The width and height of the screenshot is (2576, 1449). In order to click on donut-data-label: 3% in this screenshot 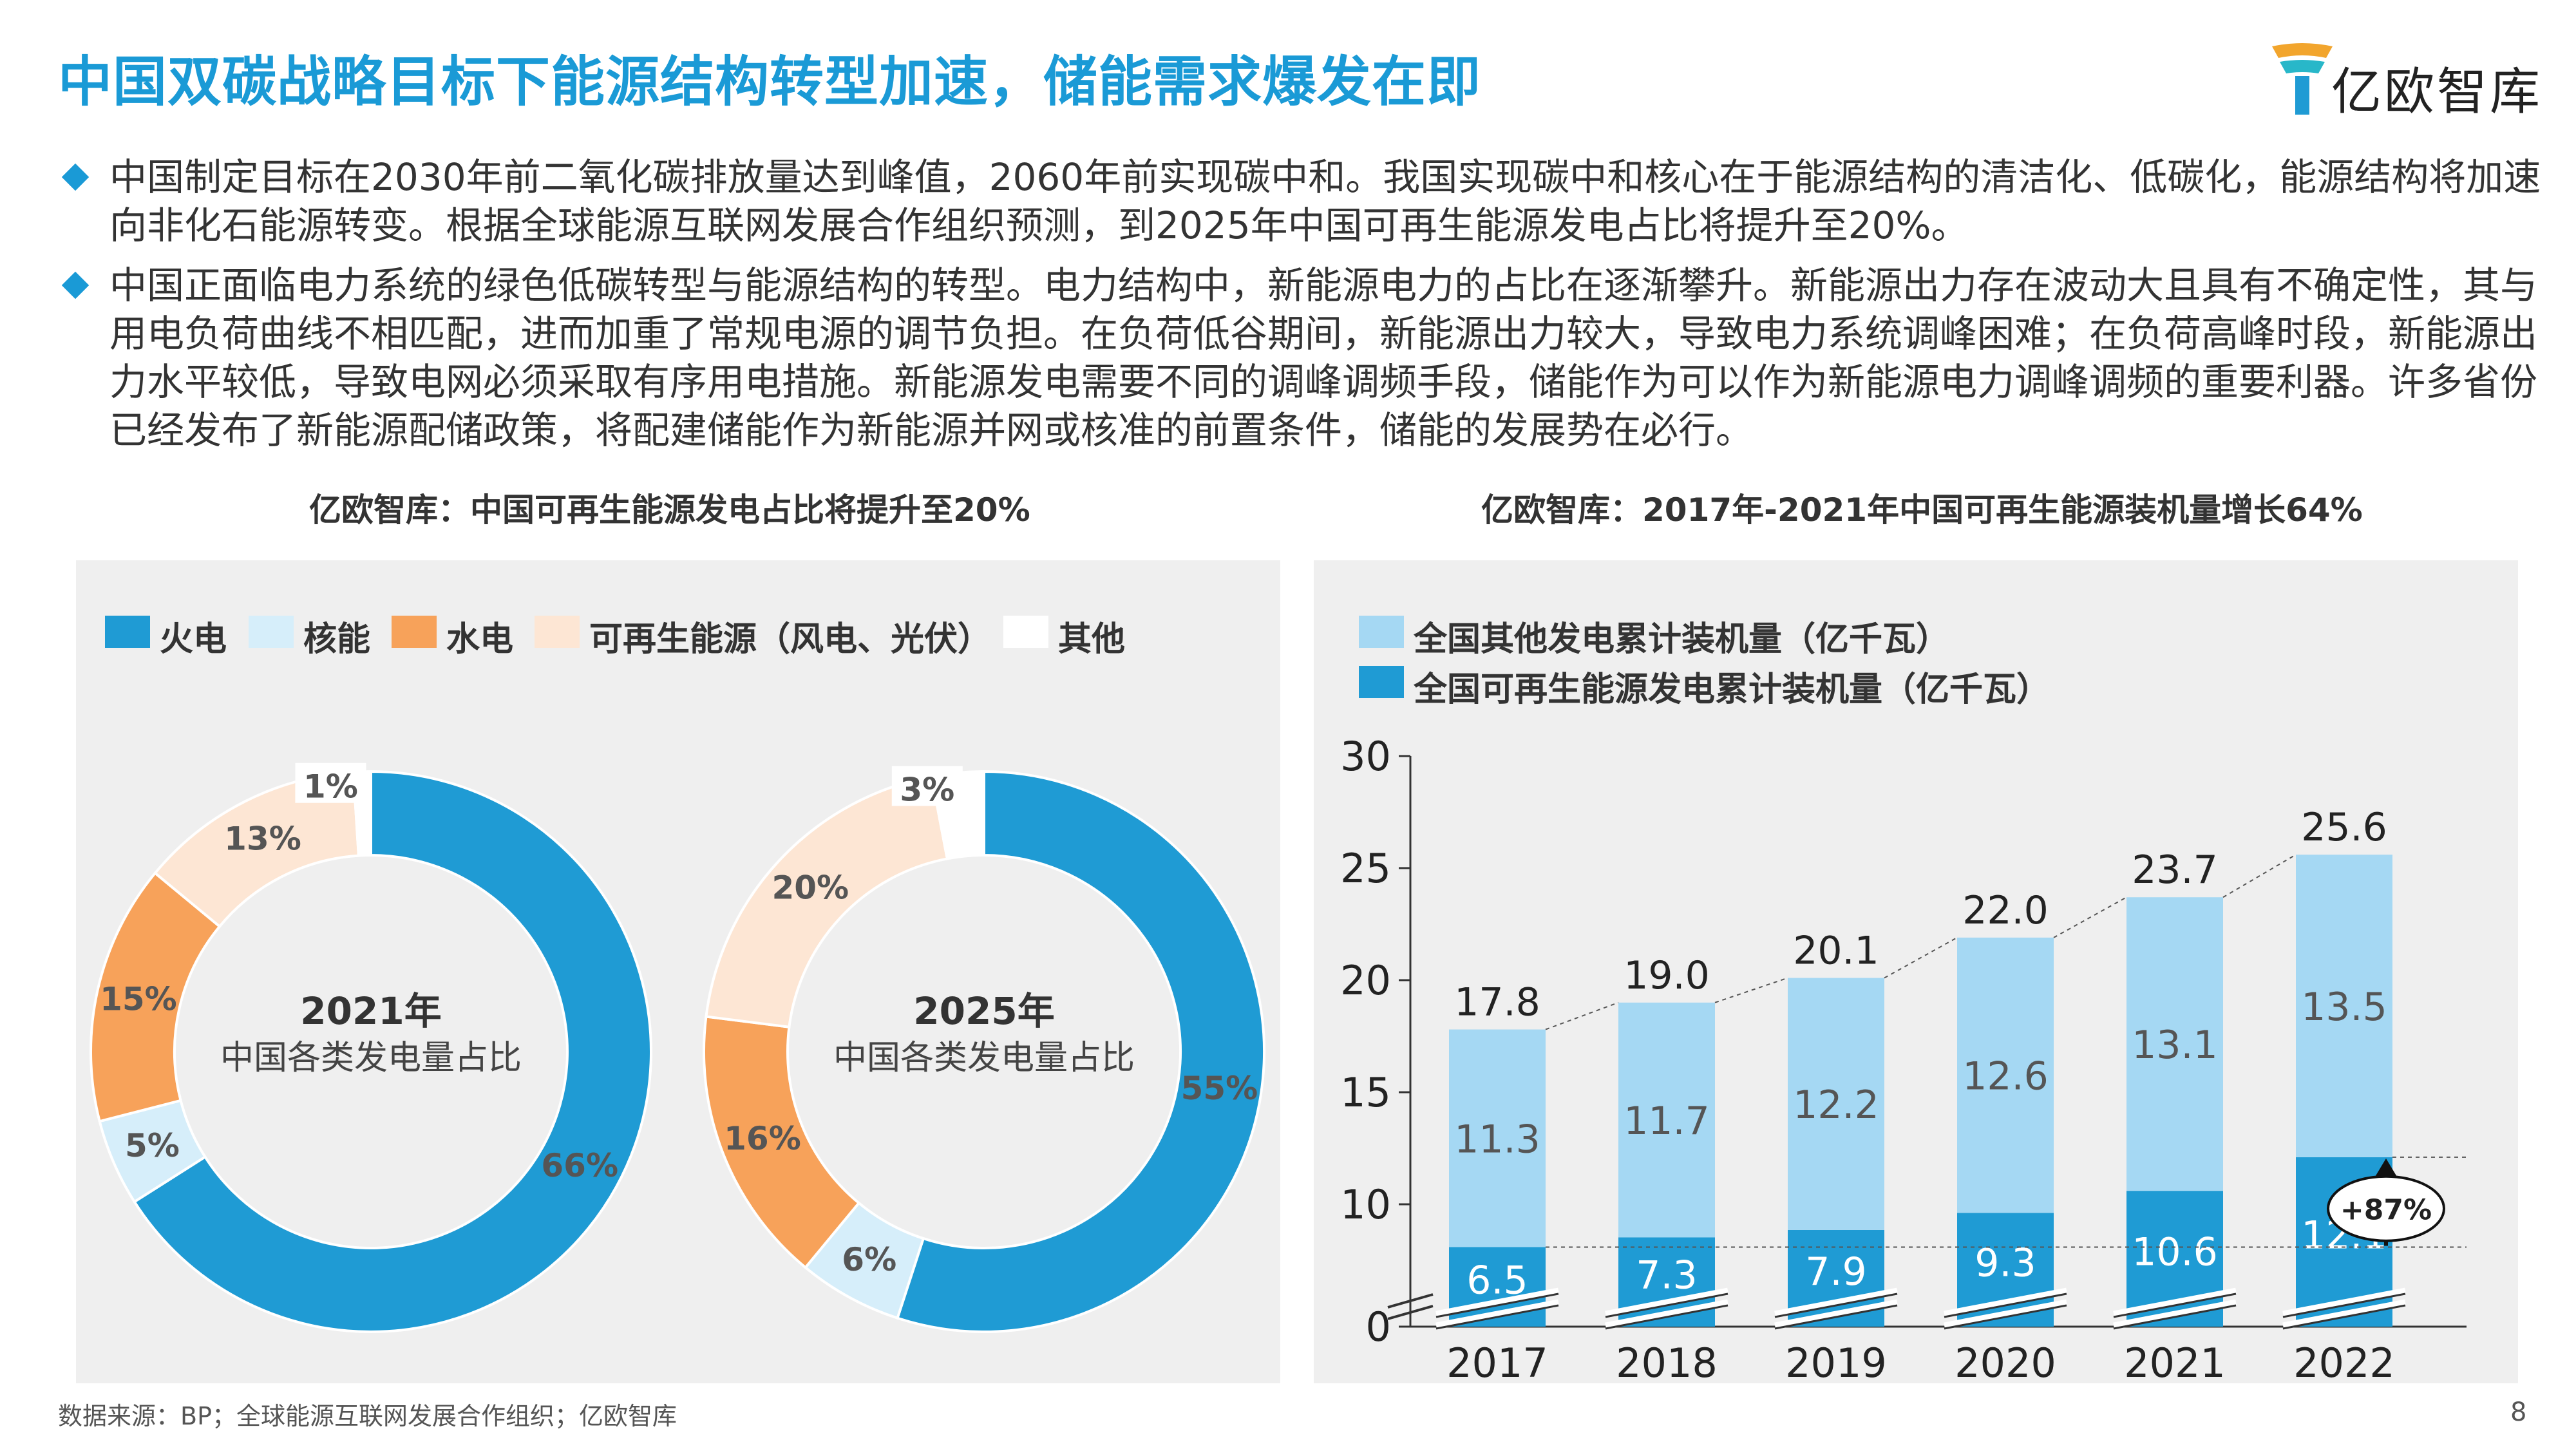, I will do `click(927, 789)`.